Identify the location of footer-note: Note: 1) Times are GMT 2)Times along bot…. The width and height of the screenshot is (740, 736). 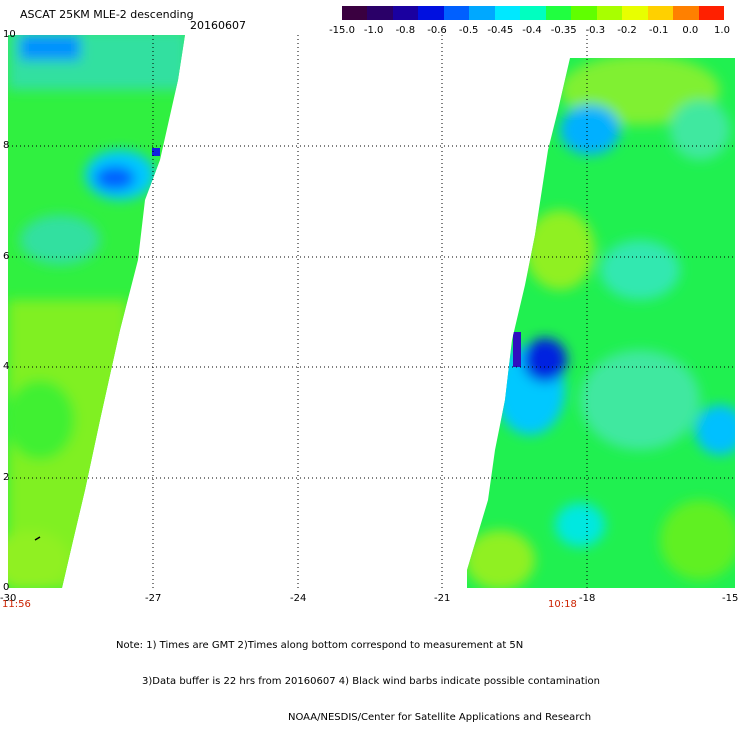
(358, 676).